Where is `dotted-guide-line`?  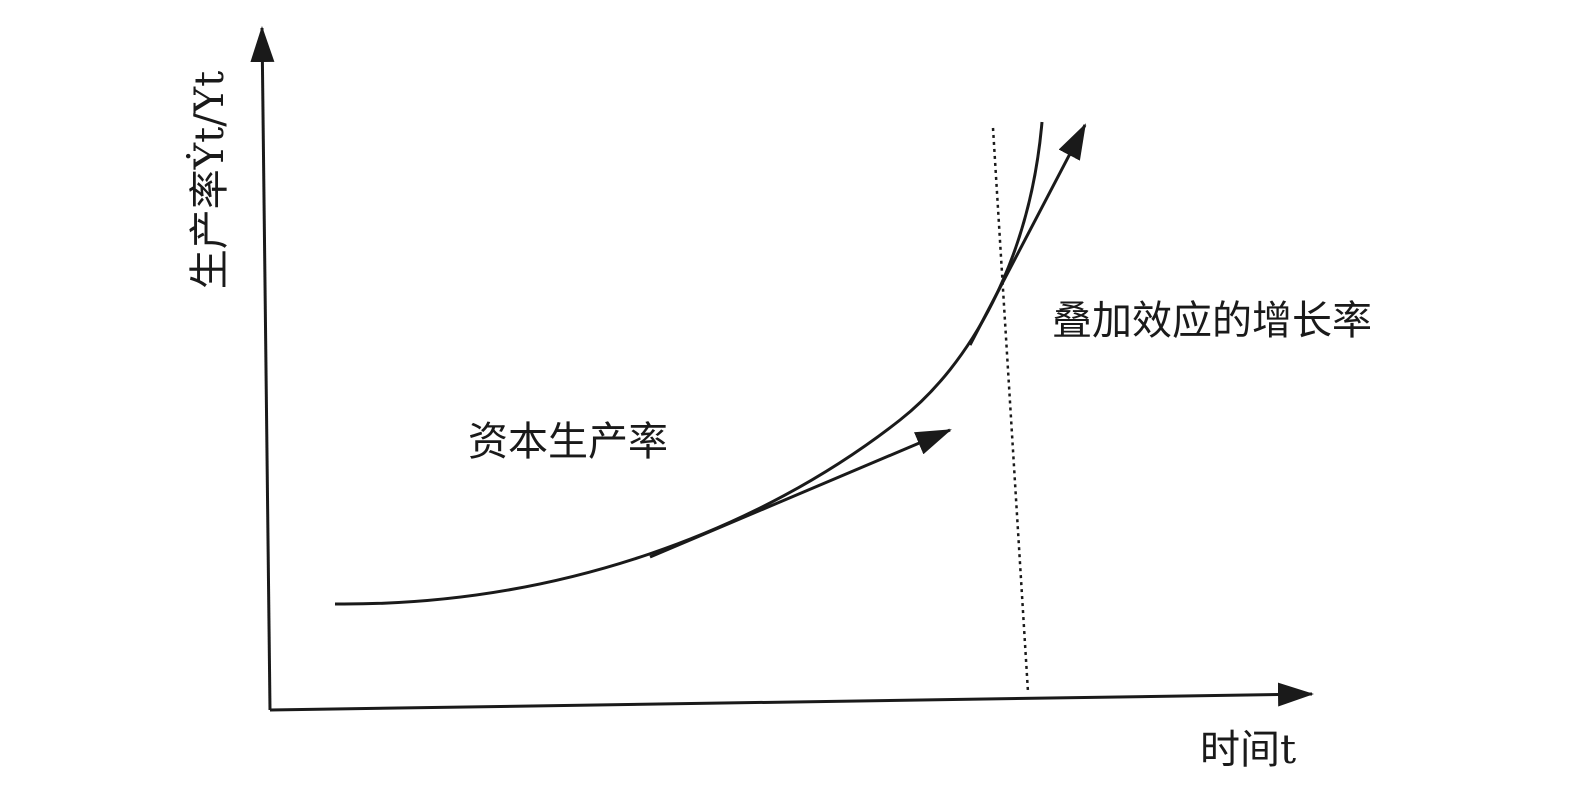 dotted-guide-line is located at coordinates (1010, 410).